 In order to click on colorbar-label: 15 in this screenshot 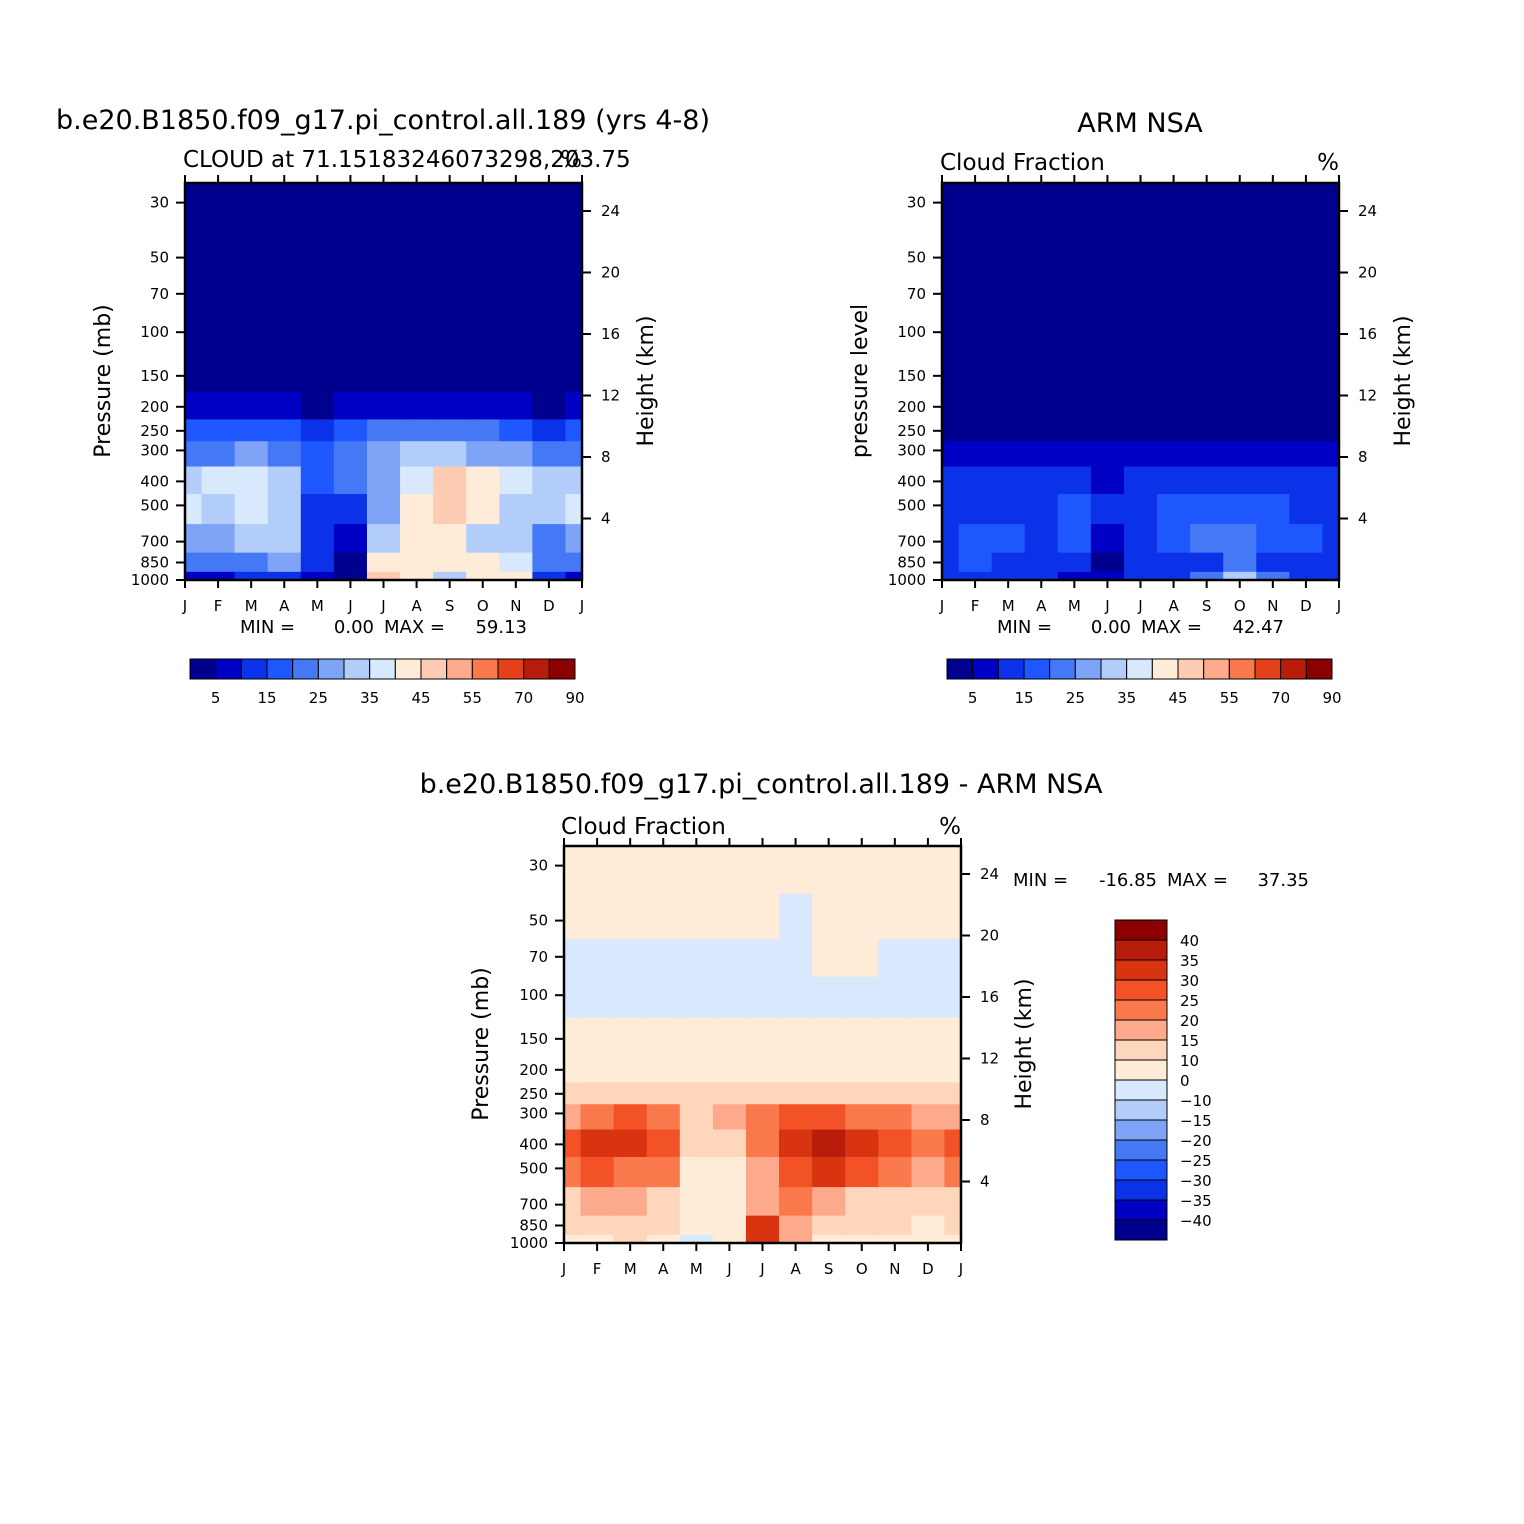, I will do `click(1189, 1041)`.